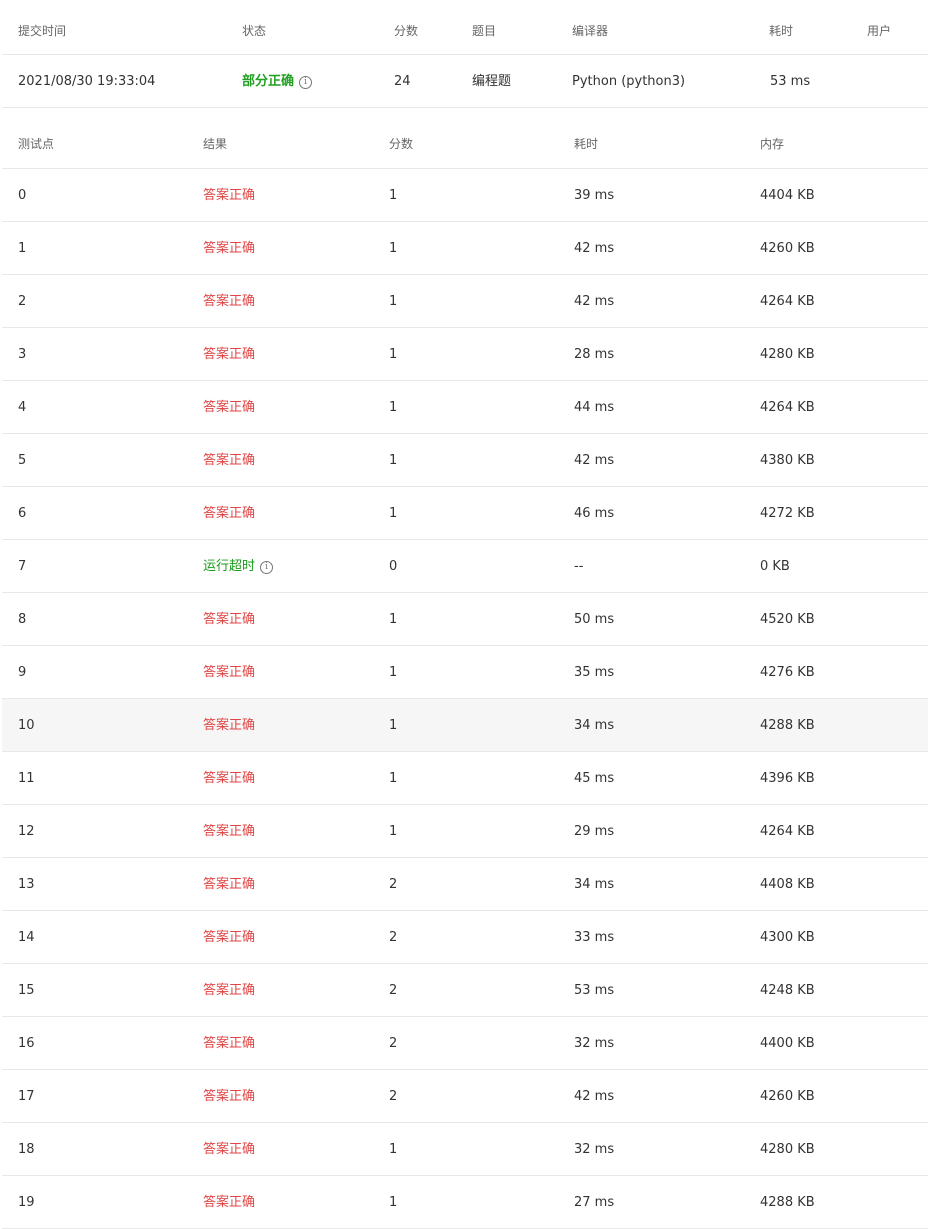 This screenshot has width=928, height=1229. I want to click on testpoint-time: 33 ms, so click(594, 937).